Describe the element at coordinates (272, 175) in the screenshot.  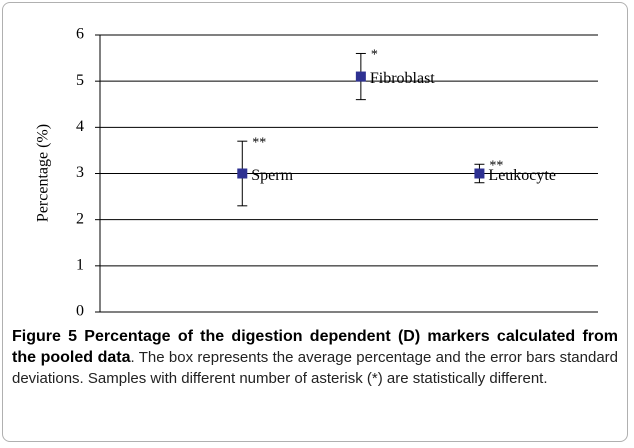
I see `point-label: Sperm` at that location.